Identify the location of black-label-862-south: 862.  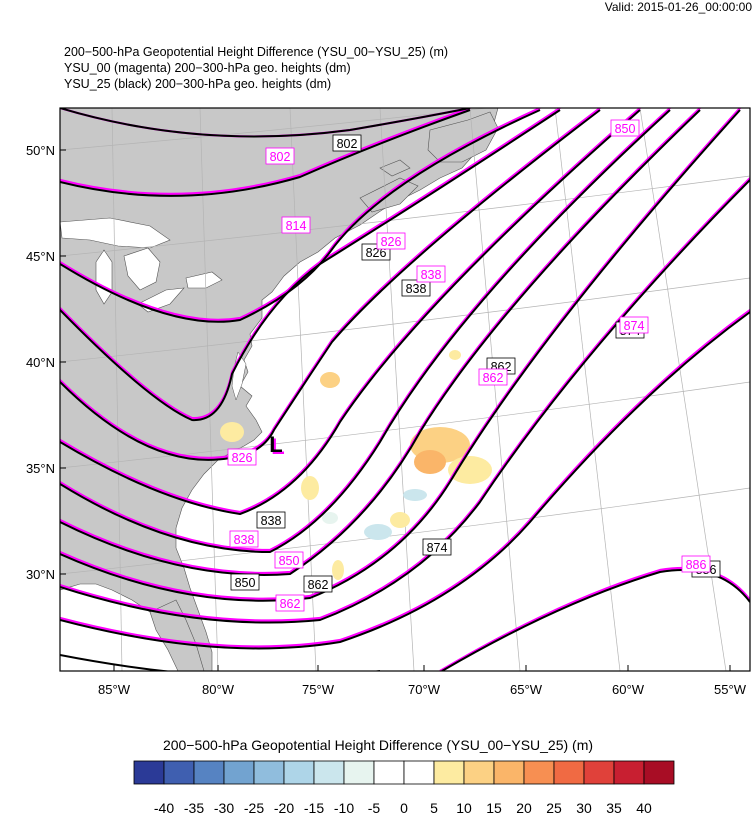
(318, 584).